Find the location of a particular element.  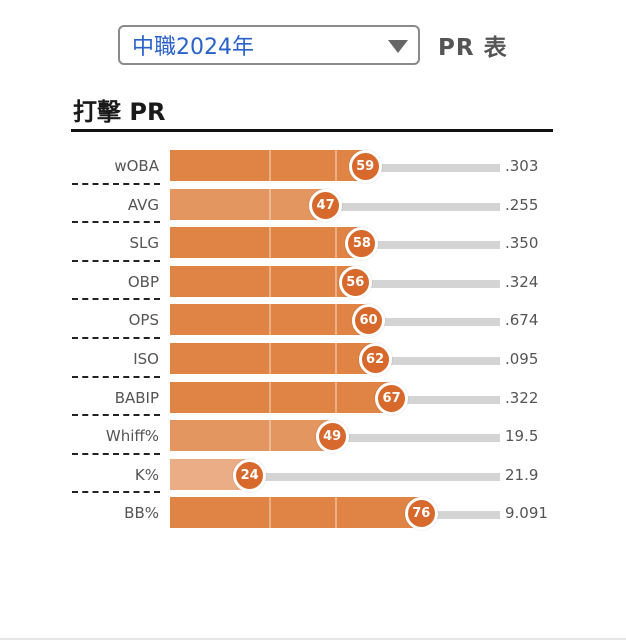

pr-row: Whiff% 49 19.5 is located at coordinates (313, 435).